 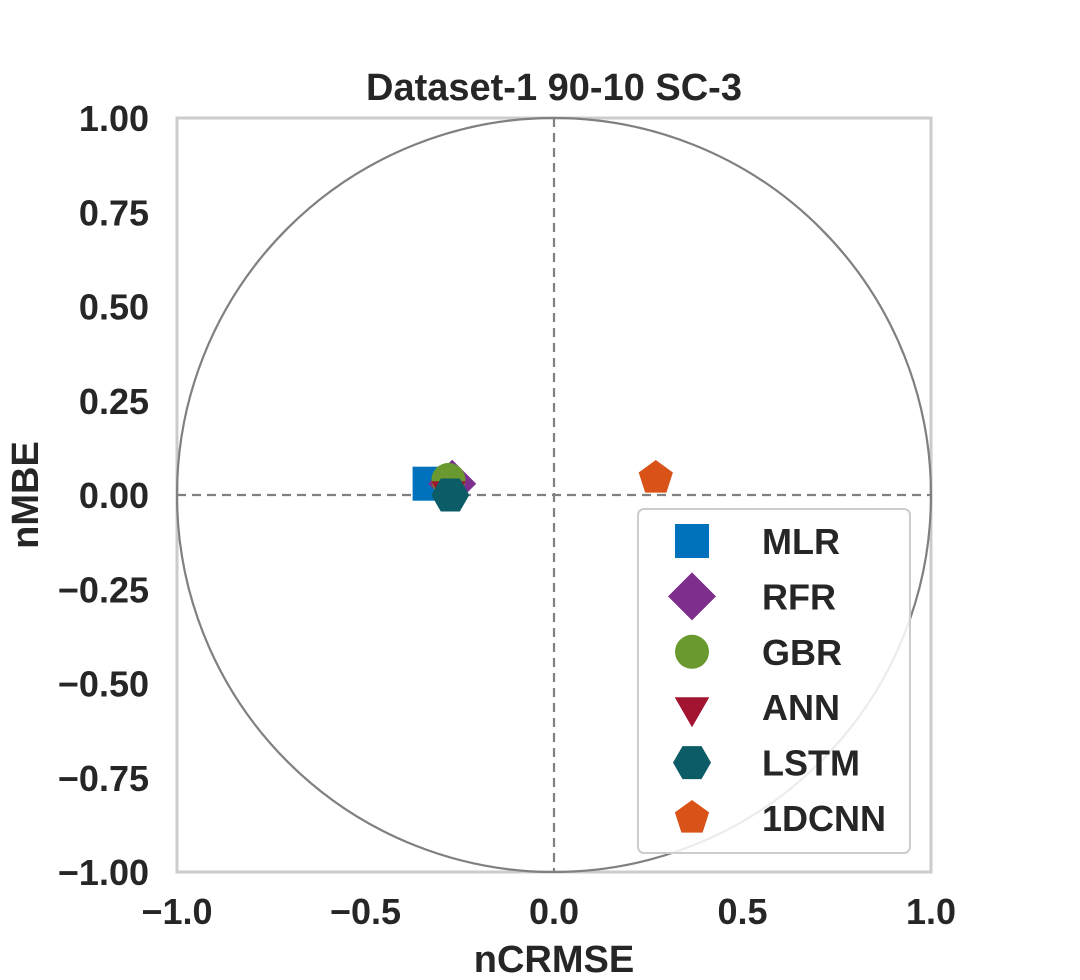 What do you see at coordinates (655, 476) in the screenshot?
I see `data-point-1dcnn` at bounding box center [655, 476].